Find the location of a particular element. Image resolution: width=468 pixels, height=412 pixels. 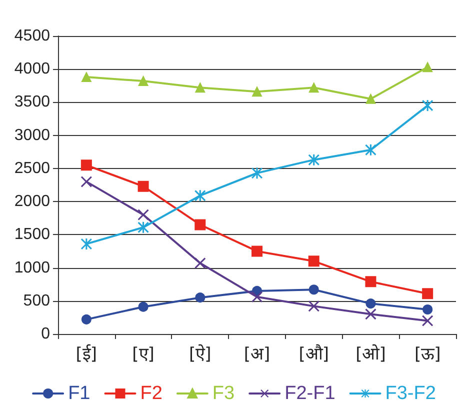

y-tick-label: 2000 is located at coordinates (32, 201).